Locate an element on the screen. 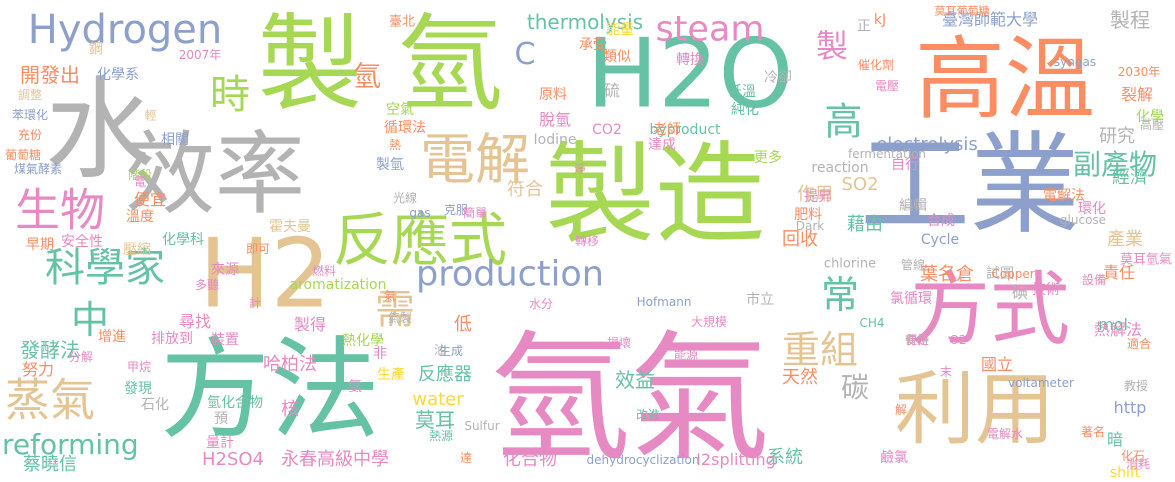 The height and width of the screenshot is (482, 1175). word-cloud-term: 鋼 is located at coordinates (95, 48).